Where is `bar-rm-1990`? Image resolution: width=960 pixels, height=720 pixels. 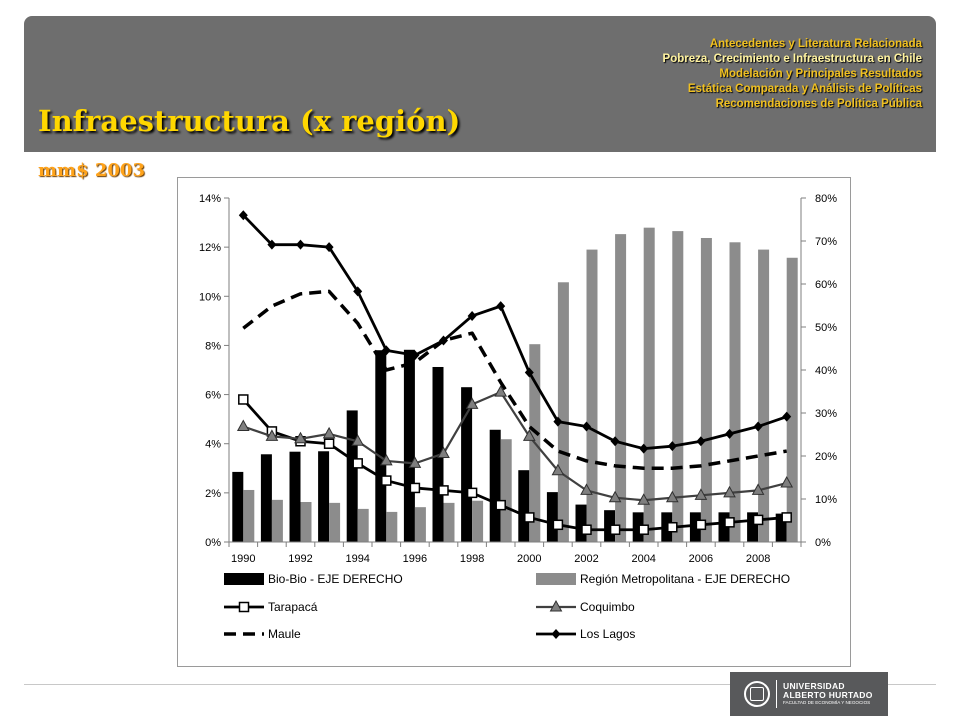 bar-rm-1990 is located at coordinates (249, 515).